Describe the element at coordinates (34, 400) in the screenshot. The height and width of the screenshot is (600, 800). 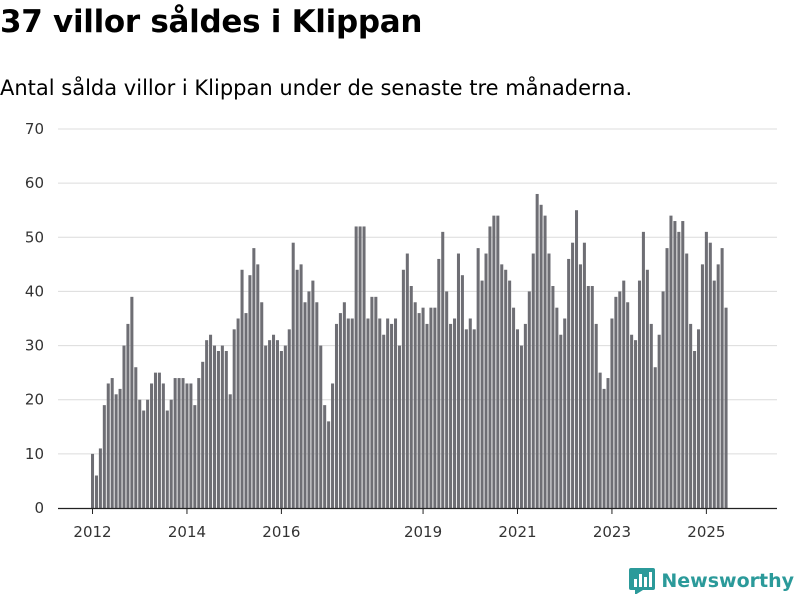
I see `y-tick-label: 20` at that location.